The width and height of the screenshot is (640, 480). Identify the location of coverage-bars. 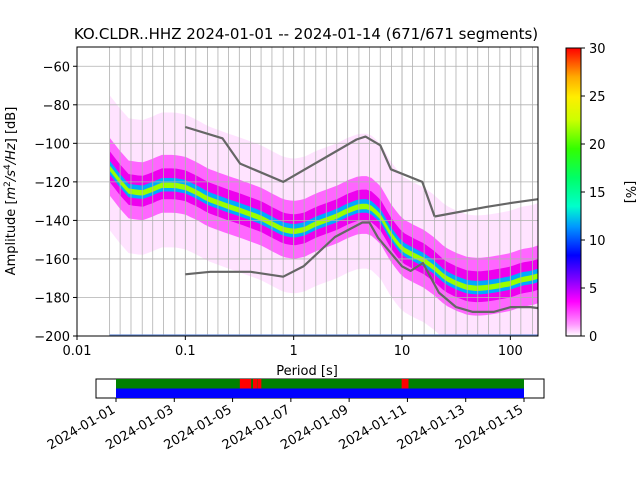
(320, 388).